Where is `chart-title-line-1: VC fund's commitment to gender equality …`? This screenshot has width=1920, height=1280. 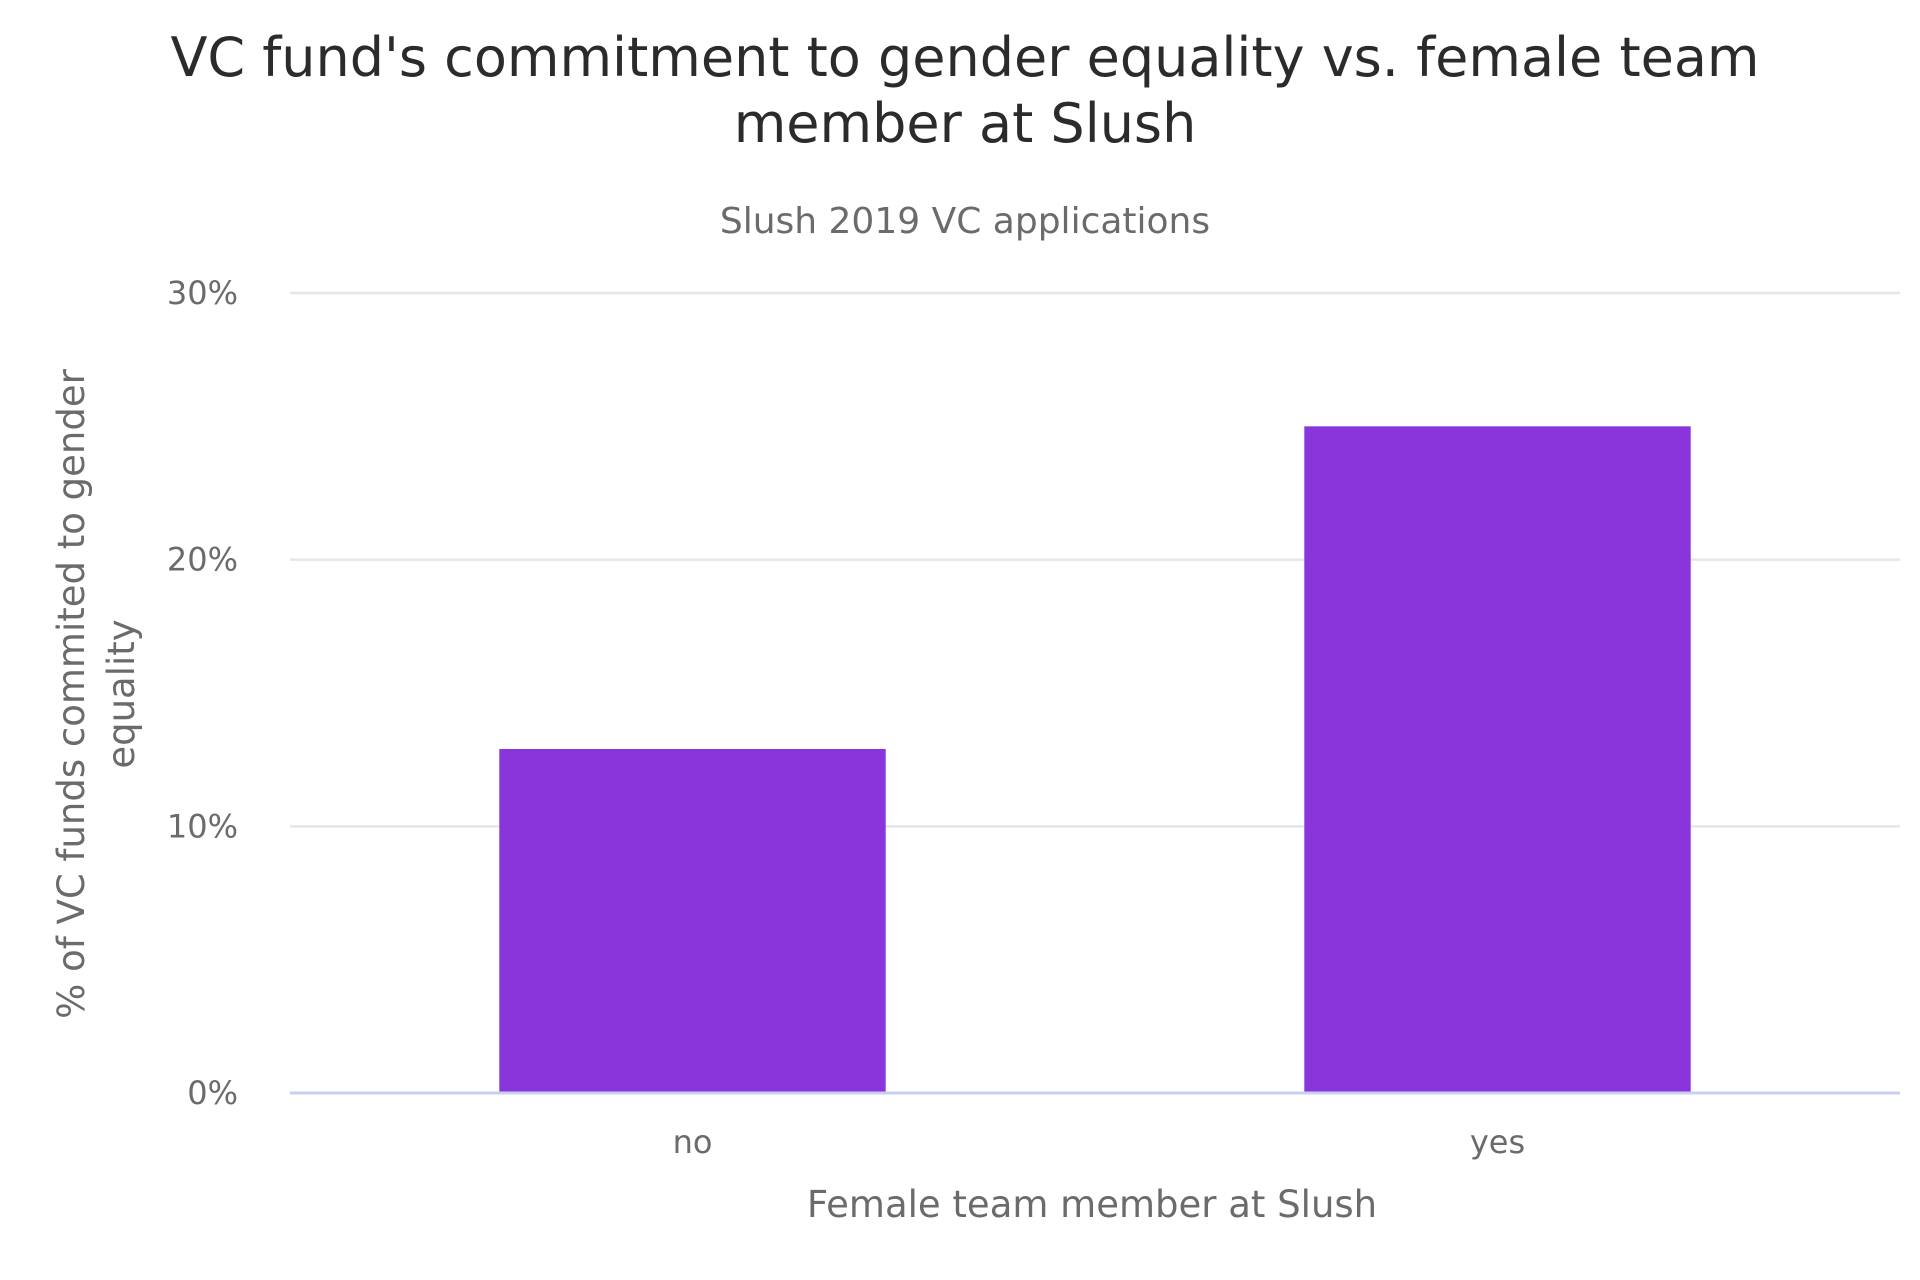
chart-title-line-1: VC fund's commitment to gender equality … is located at coordinates (964, 57).